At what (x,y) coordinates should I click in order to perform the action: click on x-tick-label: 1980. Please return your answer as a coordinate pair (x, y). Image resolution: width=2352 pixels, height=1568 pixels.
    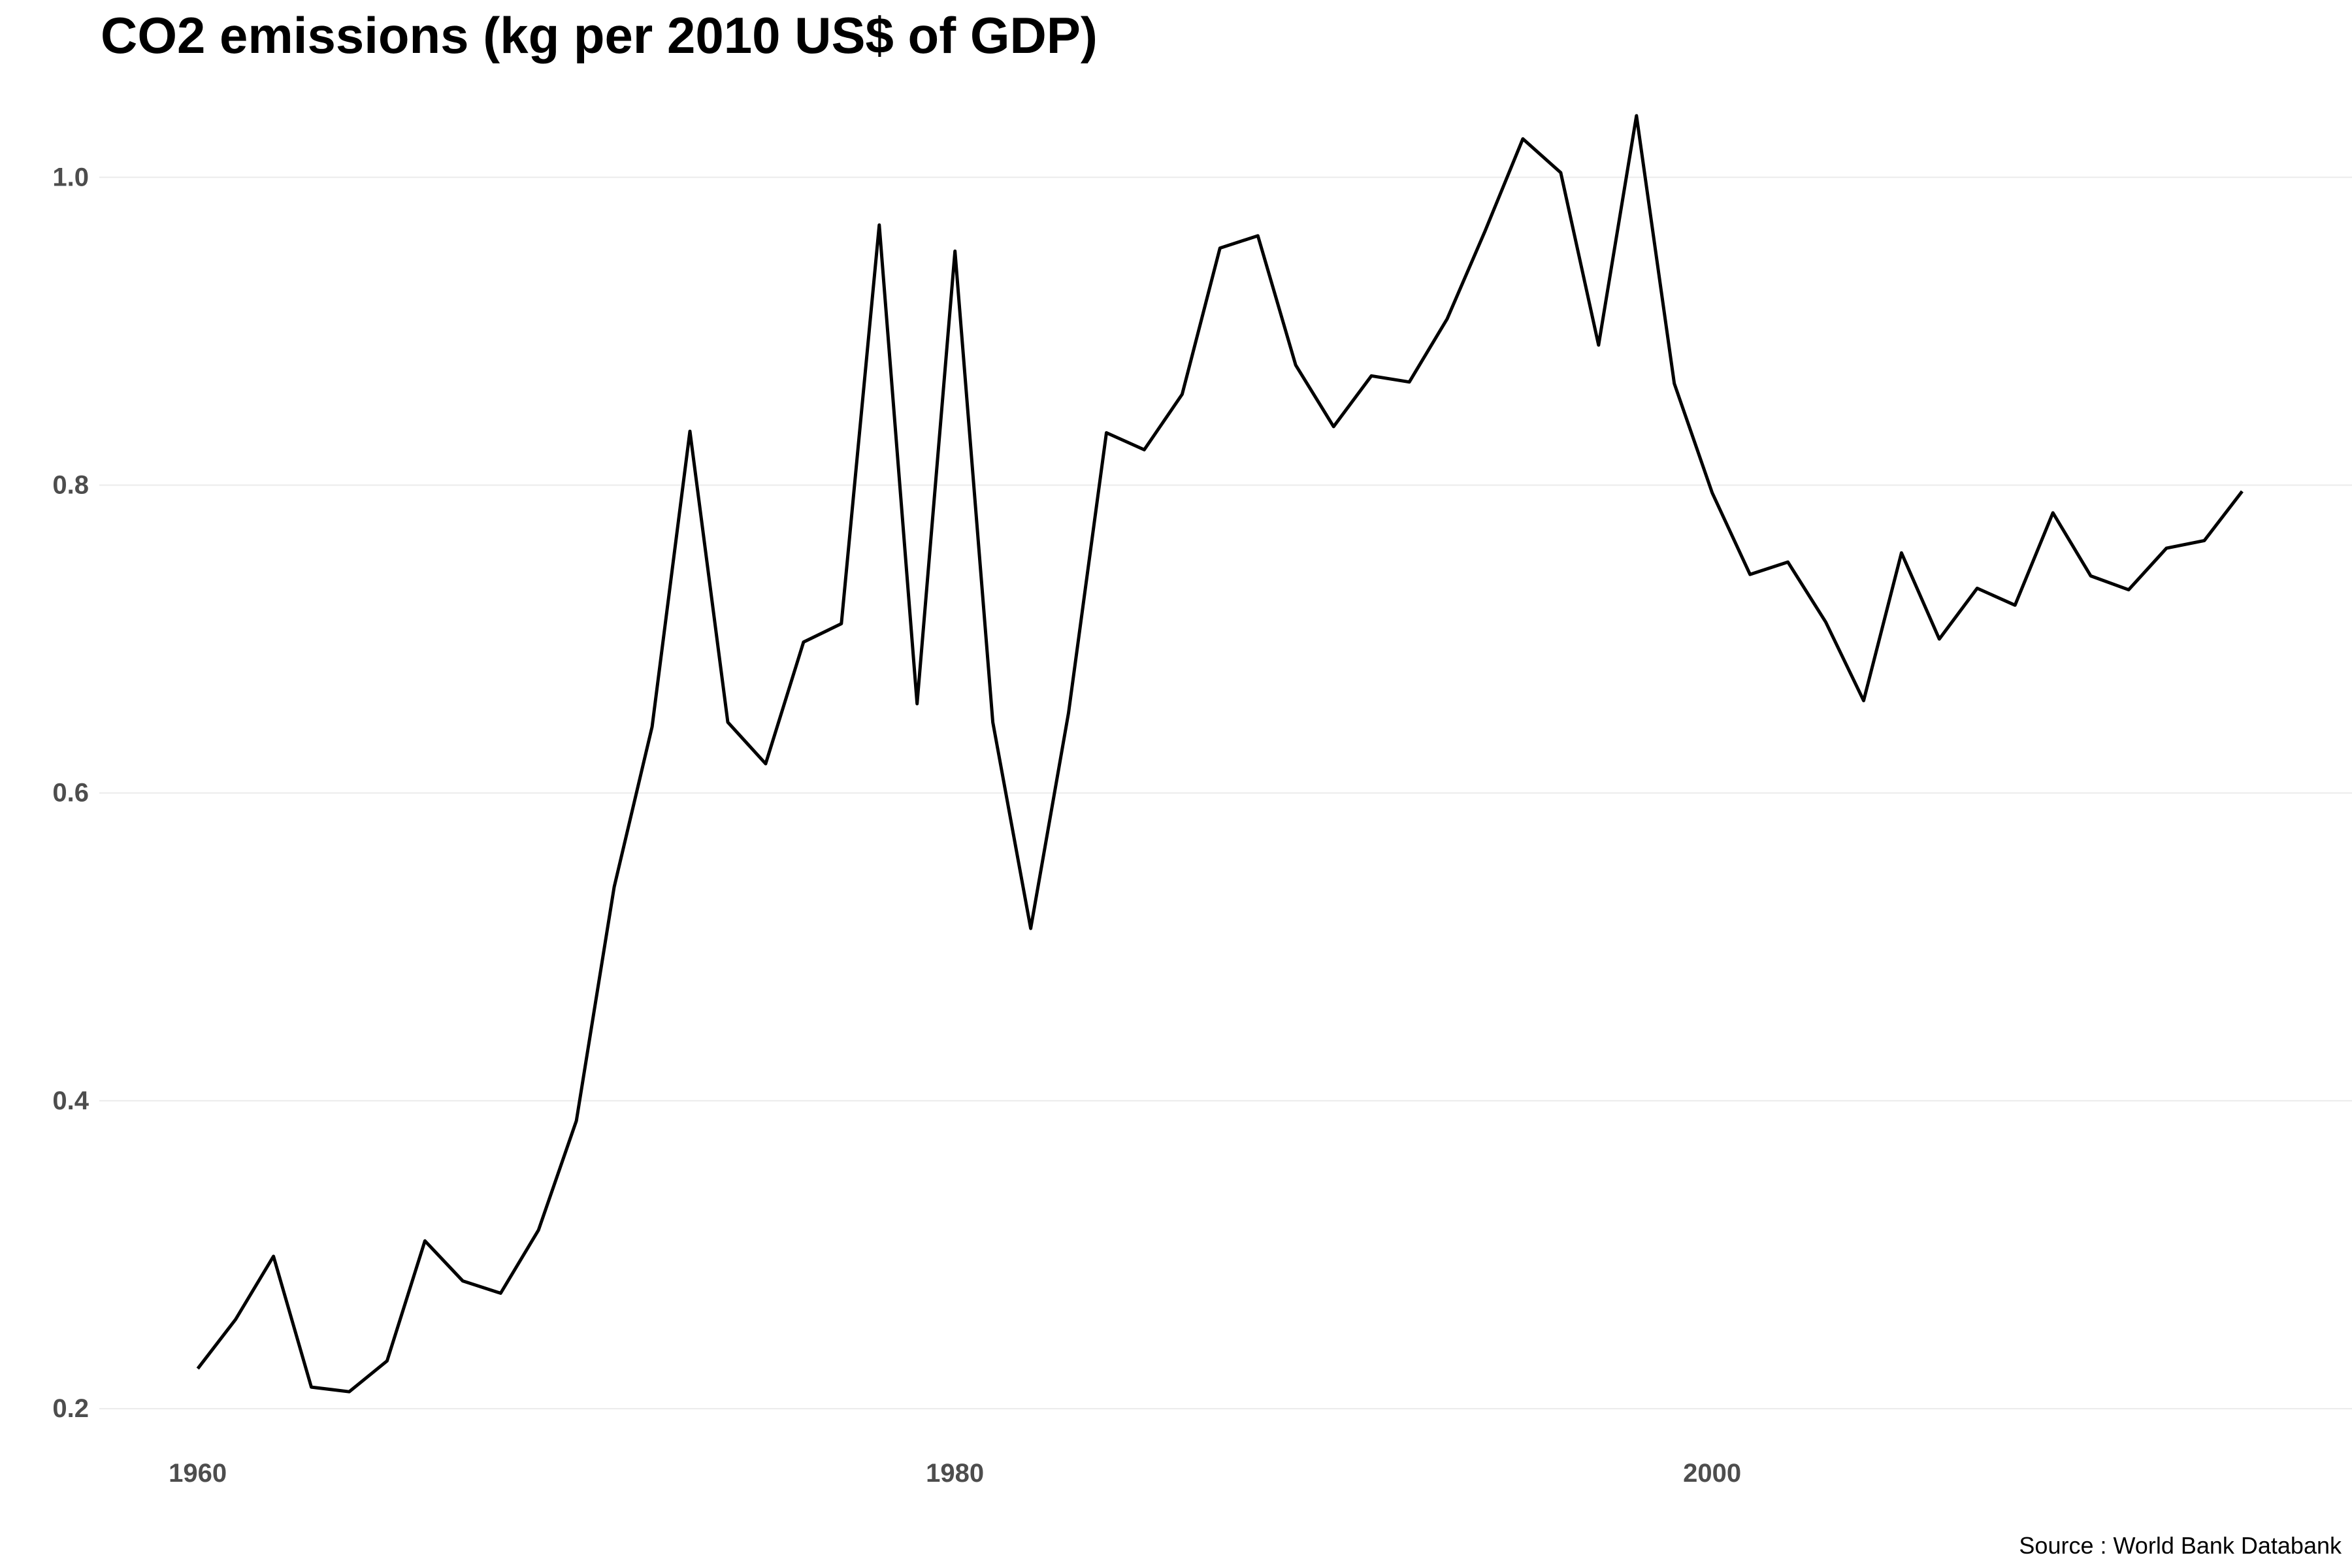
    Looking at the image, I should click on (955, 1473).